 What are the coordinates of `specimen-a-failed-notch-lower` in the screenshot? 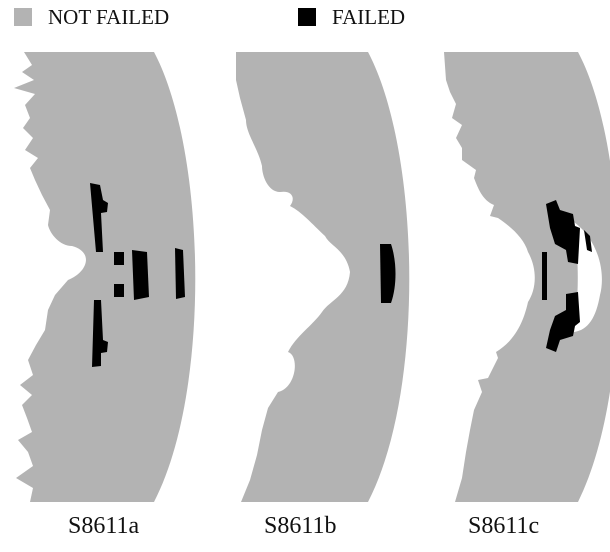 It's located at (119, 290).